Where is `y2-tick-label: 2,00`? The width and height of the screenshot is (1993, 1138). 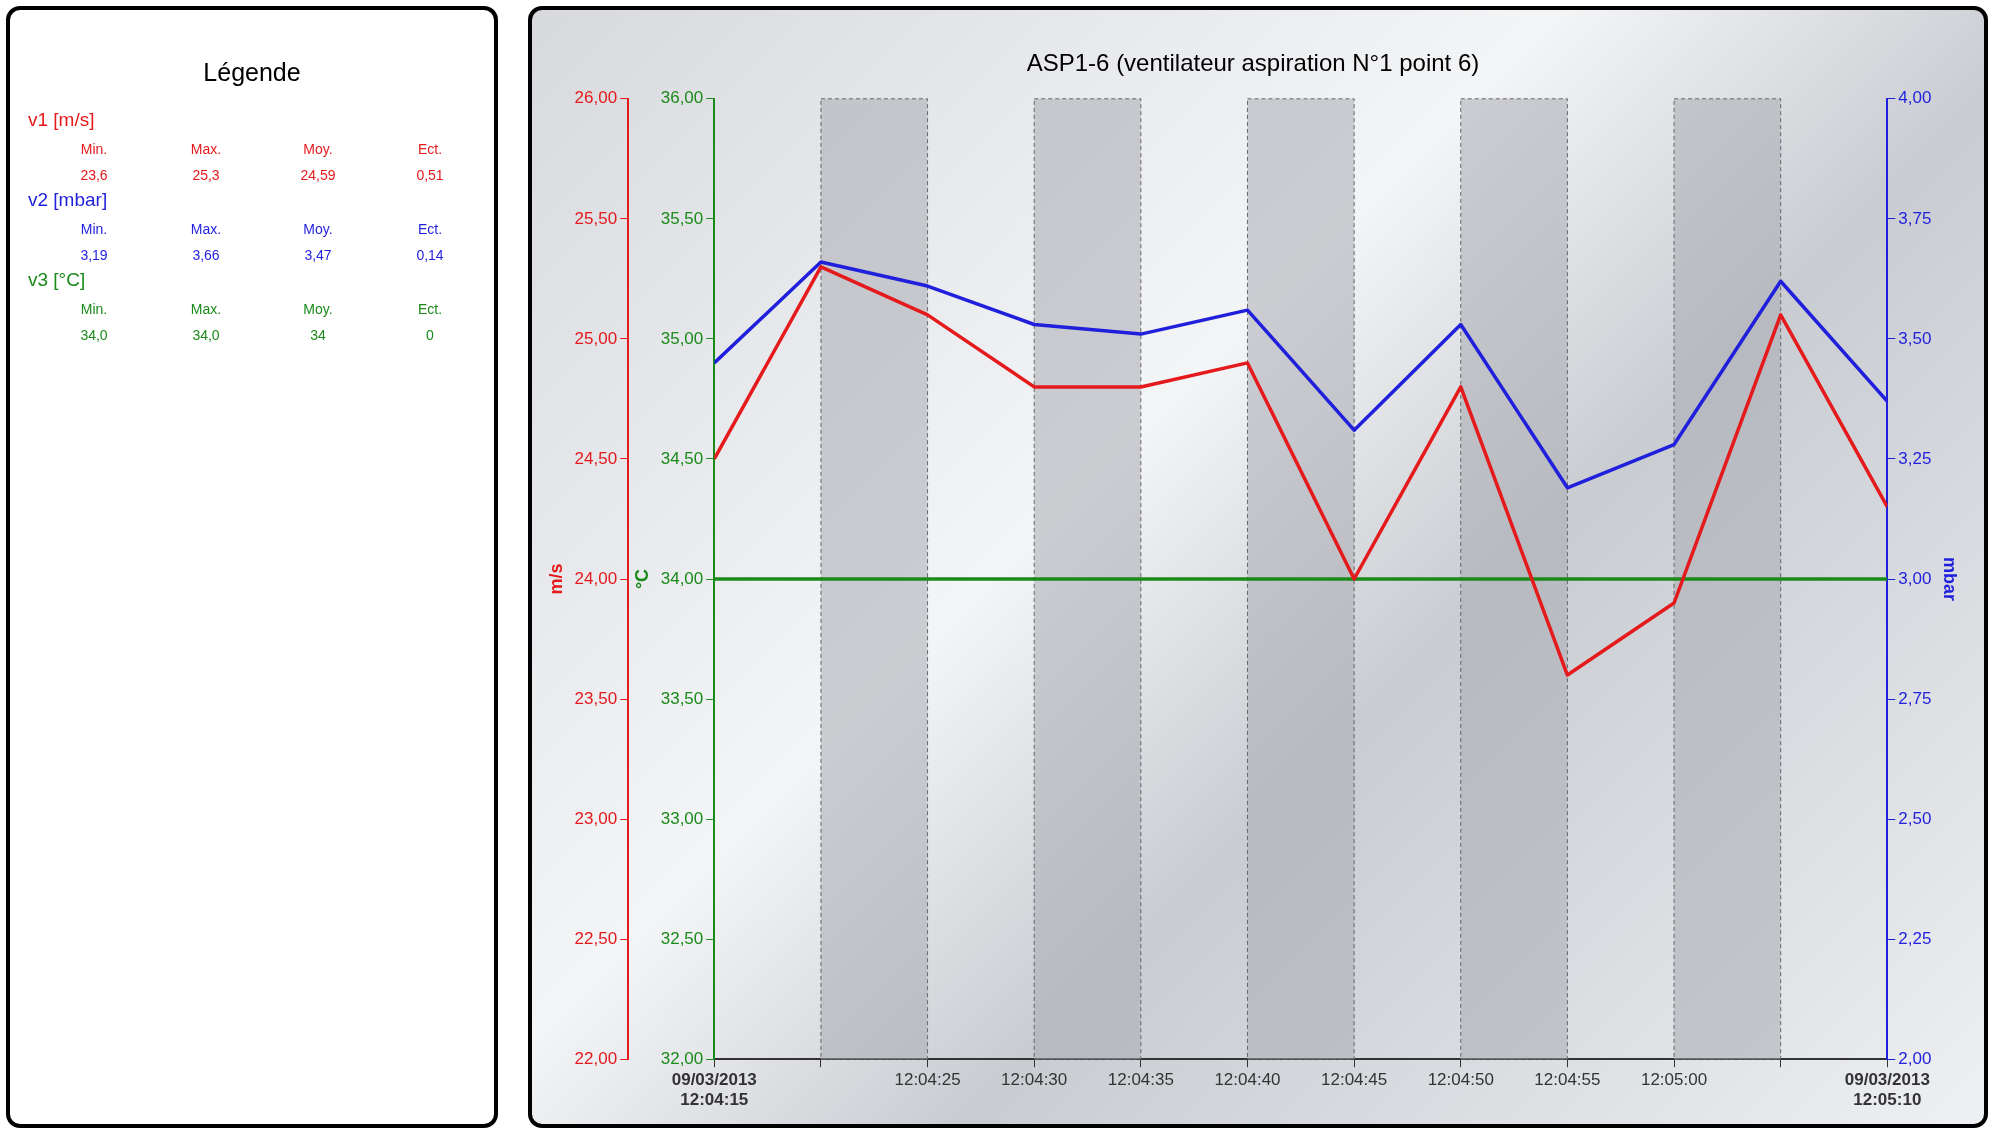 y2-tick-label: 2,00 is located at coordinates (1915, 1058).